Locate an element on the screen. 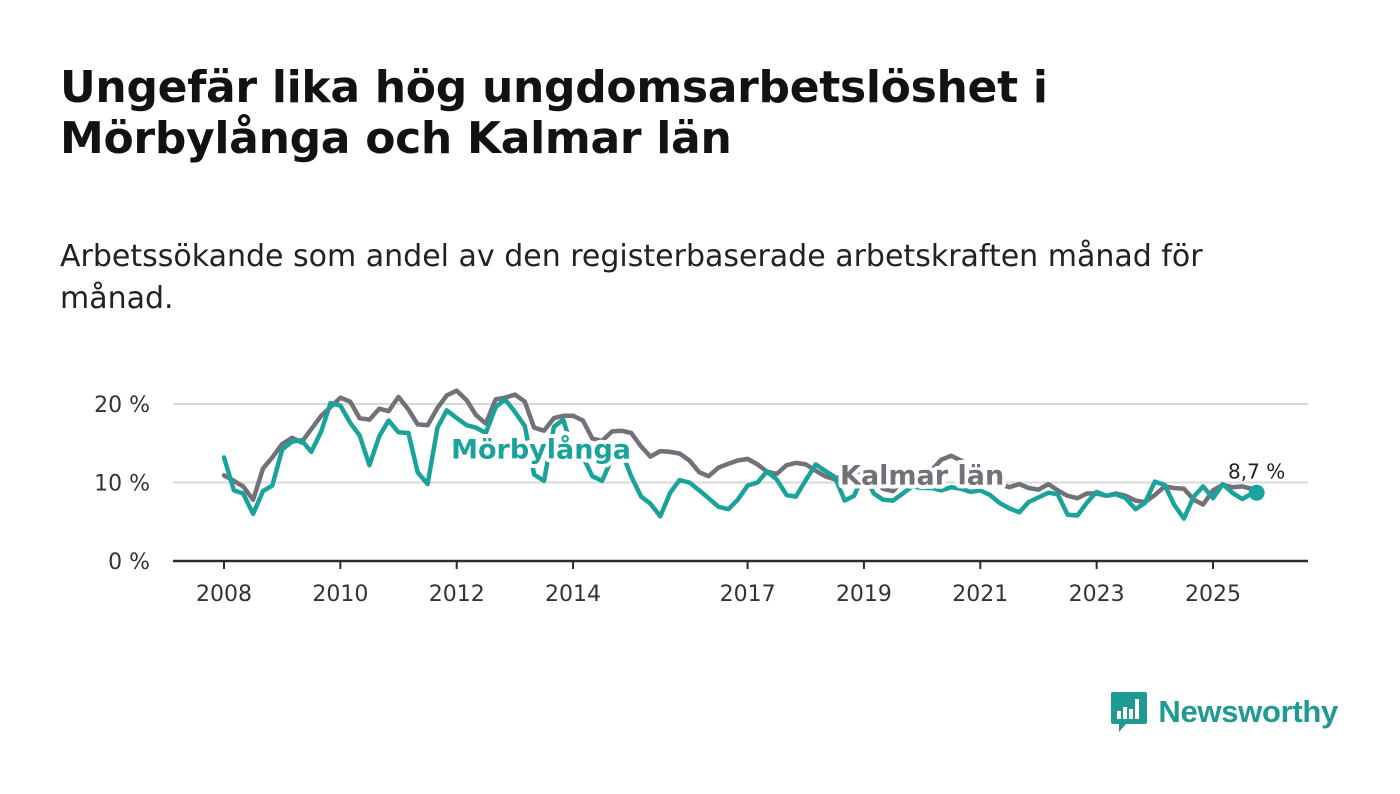  newsworthy-bar-chart-icon is located at coordinates (1129, 712).